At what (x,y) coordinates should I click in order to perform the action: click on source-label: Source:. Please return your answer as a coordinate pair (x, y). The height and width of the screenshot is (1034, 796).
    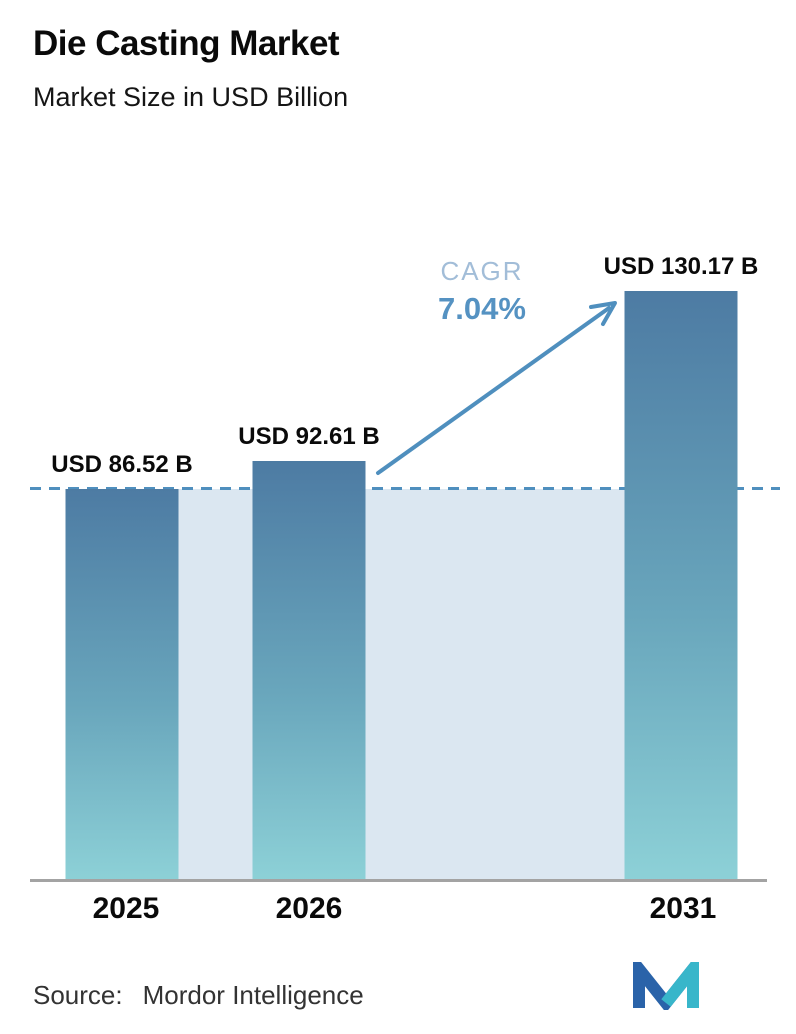
    Looking at the image, I should click on (78, 995).